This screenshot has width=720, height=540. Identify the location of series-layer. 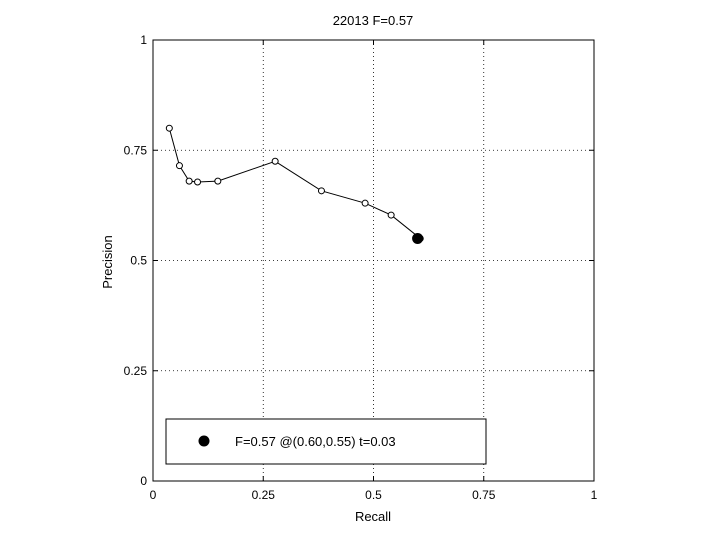
(294, 184).